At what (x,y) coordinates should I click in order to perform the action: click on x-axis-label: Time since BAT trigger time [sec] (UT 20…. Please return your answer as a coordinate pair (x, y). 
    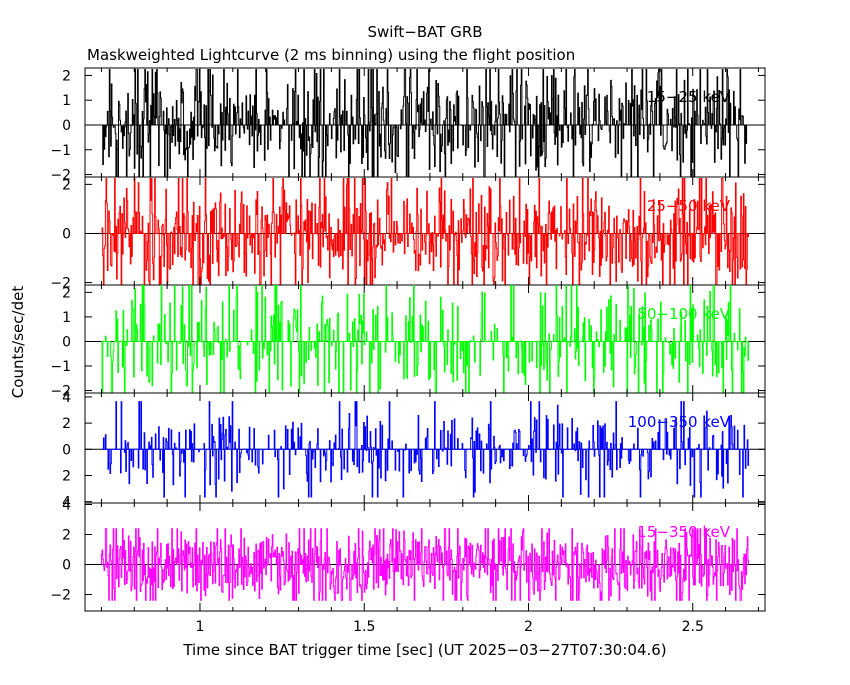
    Looking at the image, I should click on (424, 650).